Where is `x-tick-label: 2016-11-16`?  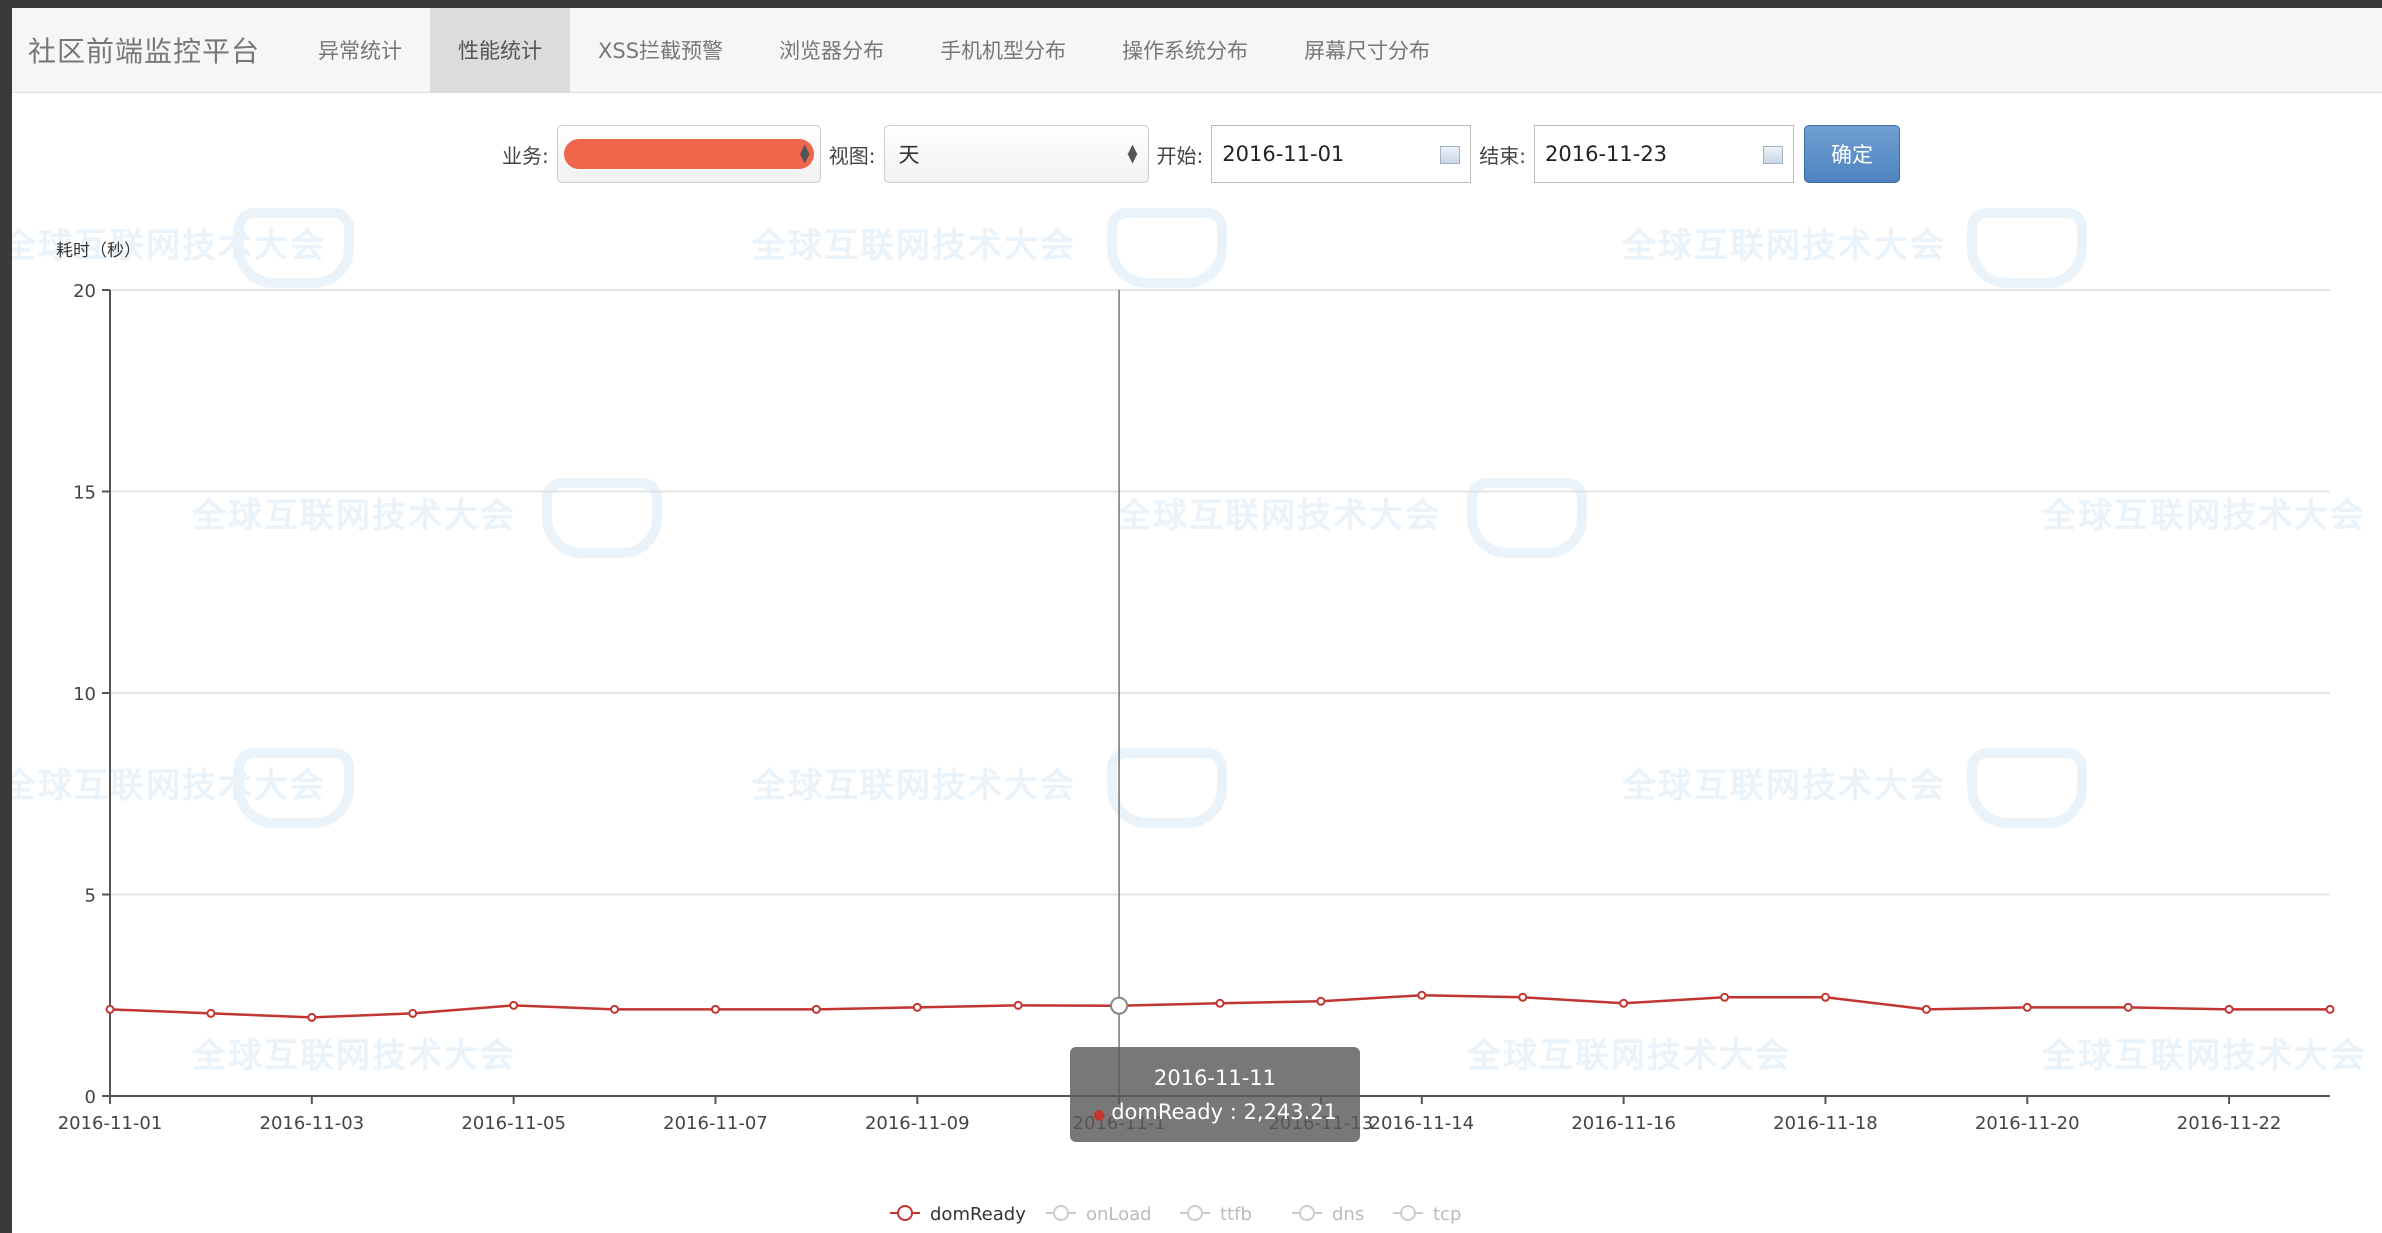
x-tick-label: 2016-11-16 is located at coordinates (1623, 1123).